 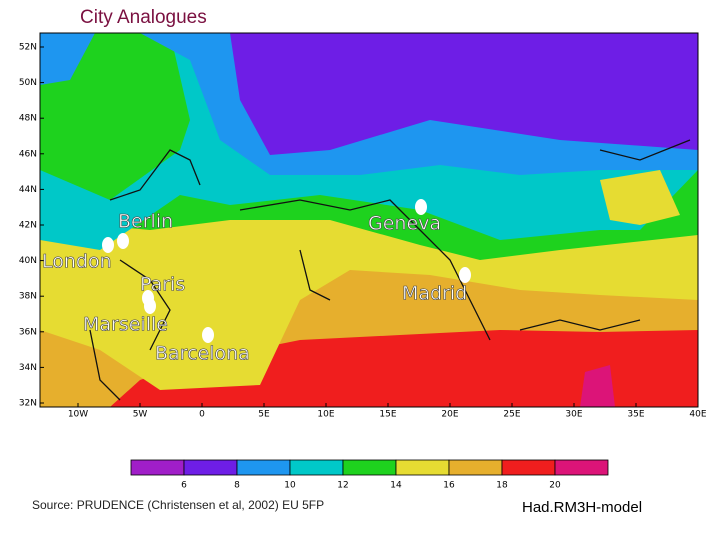 What do you see at coordinates (573, 415) in the screenshot?
I see `lon-label: 30E` at bounding box center [573, 415].